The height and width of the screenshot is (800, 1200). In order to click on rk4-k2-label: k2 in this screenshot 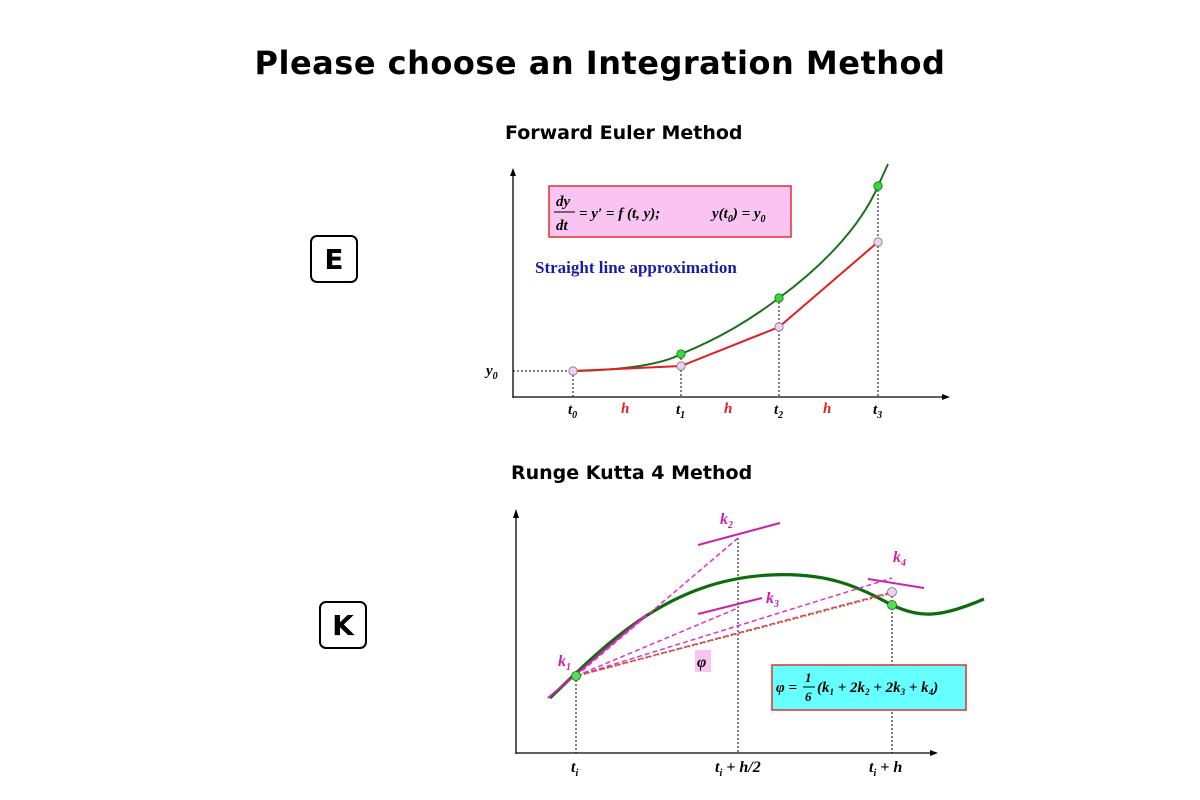, I will do `click(726, 521)`.